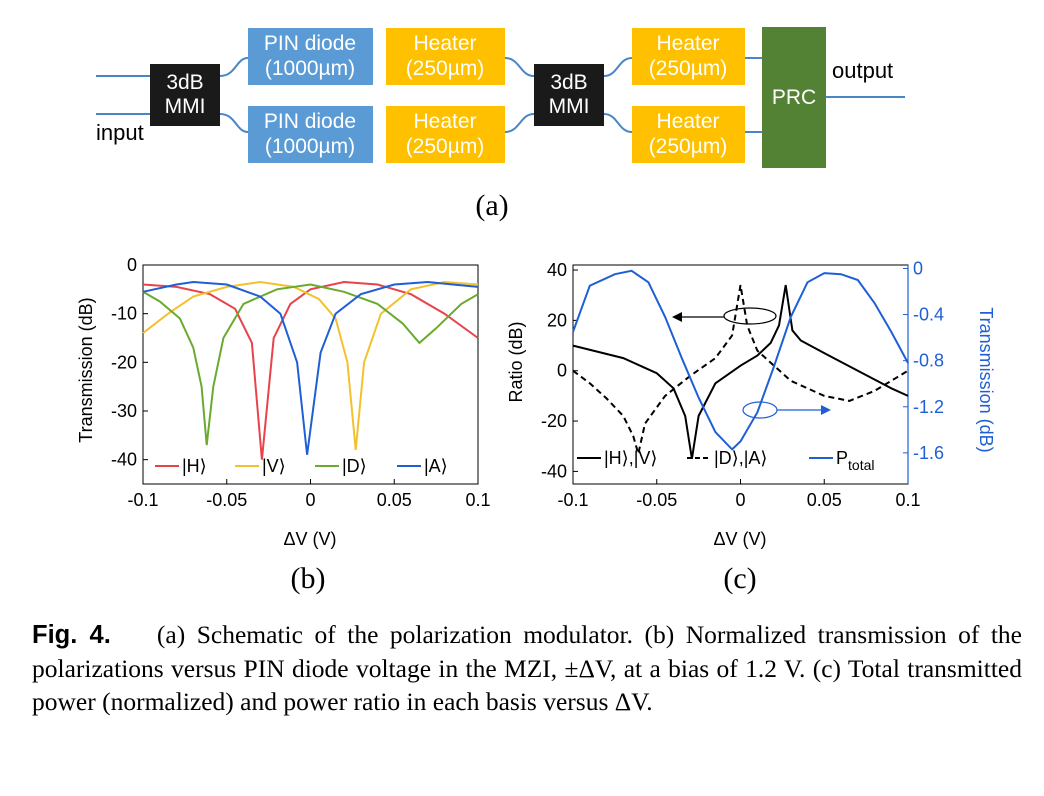 This screenshot has width=1044, height=796. I want to click on panel-c-y2label: Transmission (dB), so click(986, 379).